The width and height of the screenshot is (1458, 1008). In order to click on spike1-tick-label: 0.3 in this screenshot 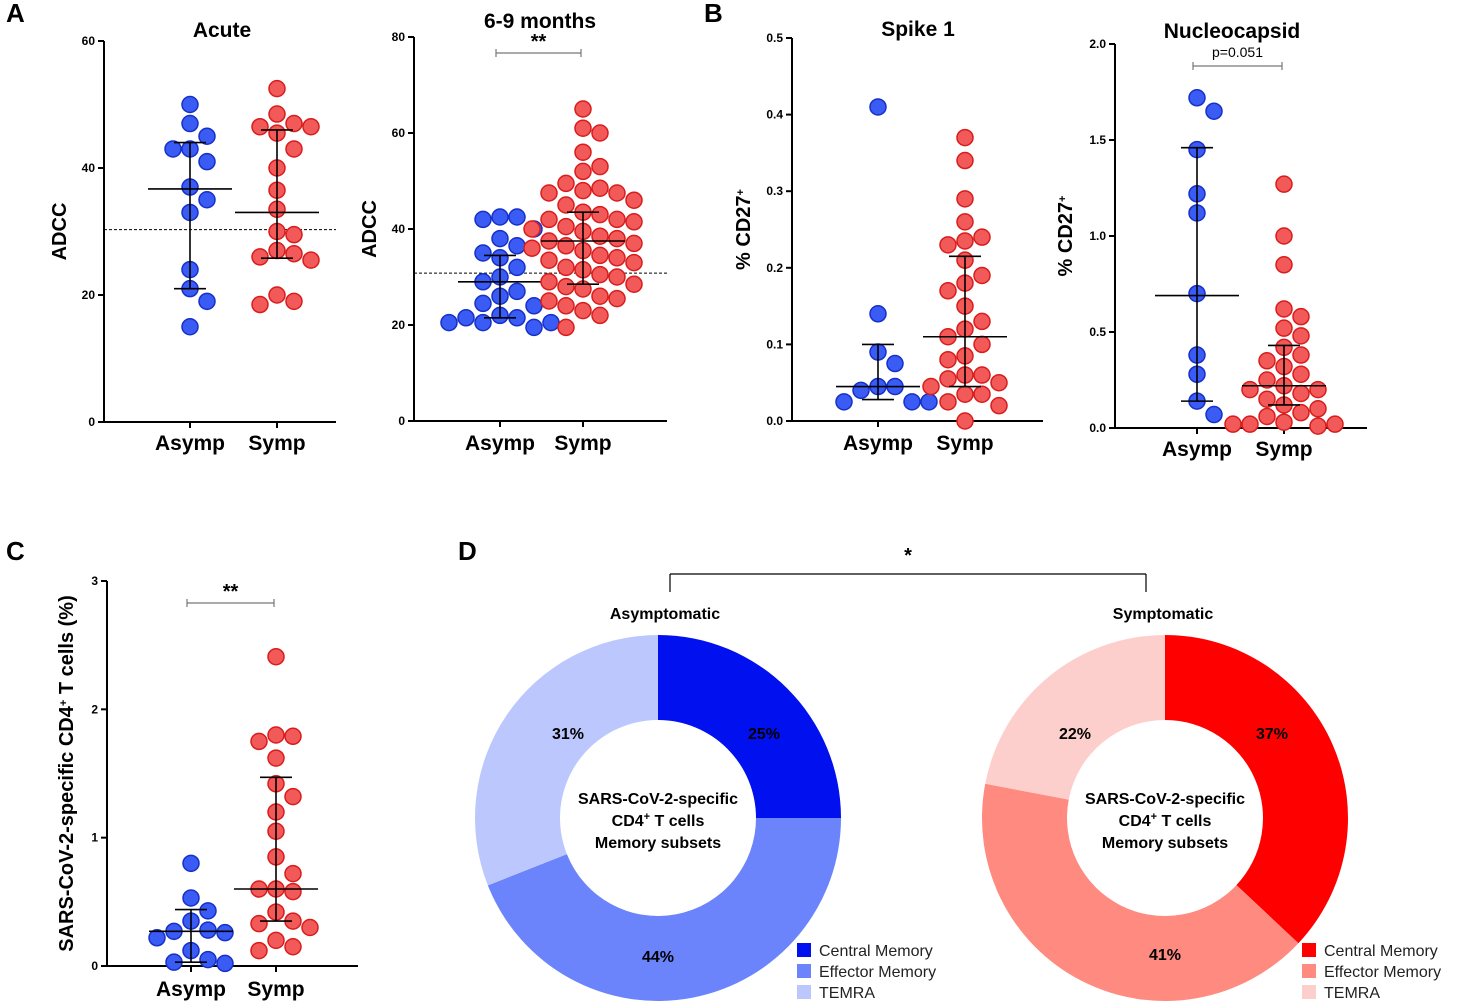, I will do `click(774, 191)`.